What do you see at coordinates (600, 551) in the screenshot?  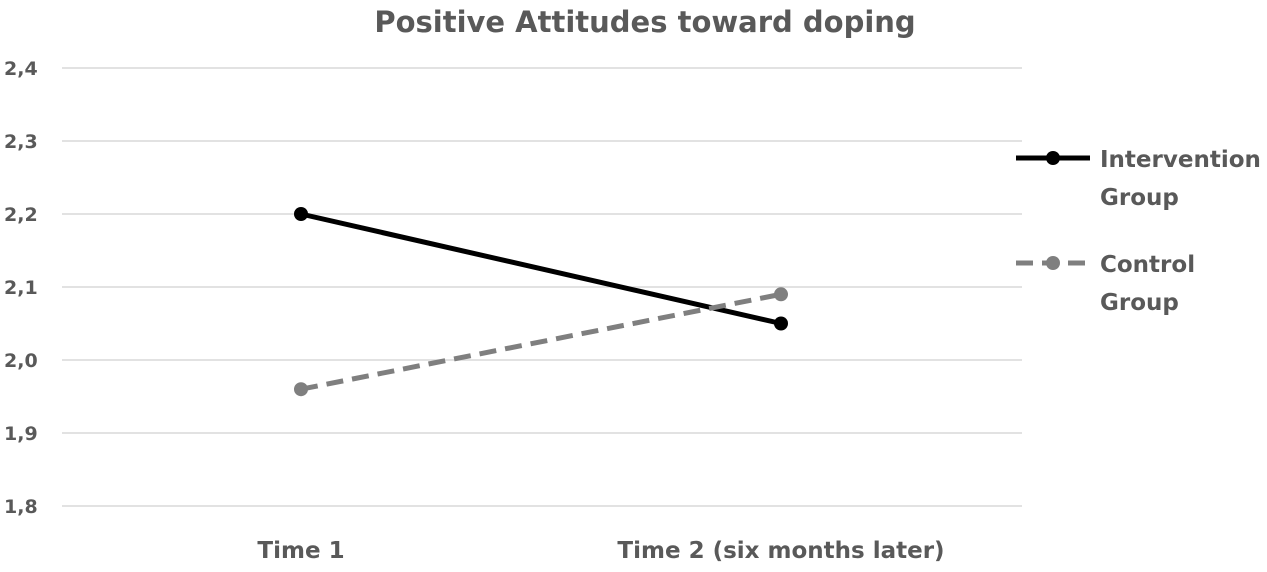 I see `x-axis-tick-labels: Time 1 Time 2 (six months later)` at bounding box center [600, 551].